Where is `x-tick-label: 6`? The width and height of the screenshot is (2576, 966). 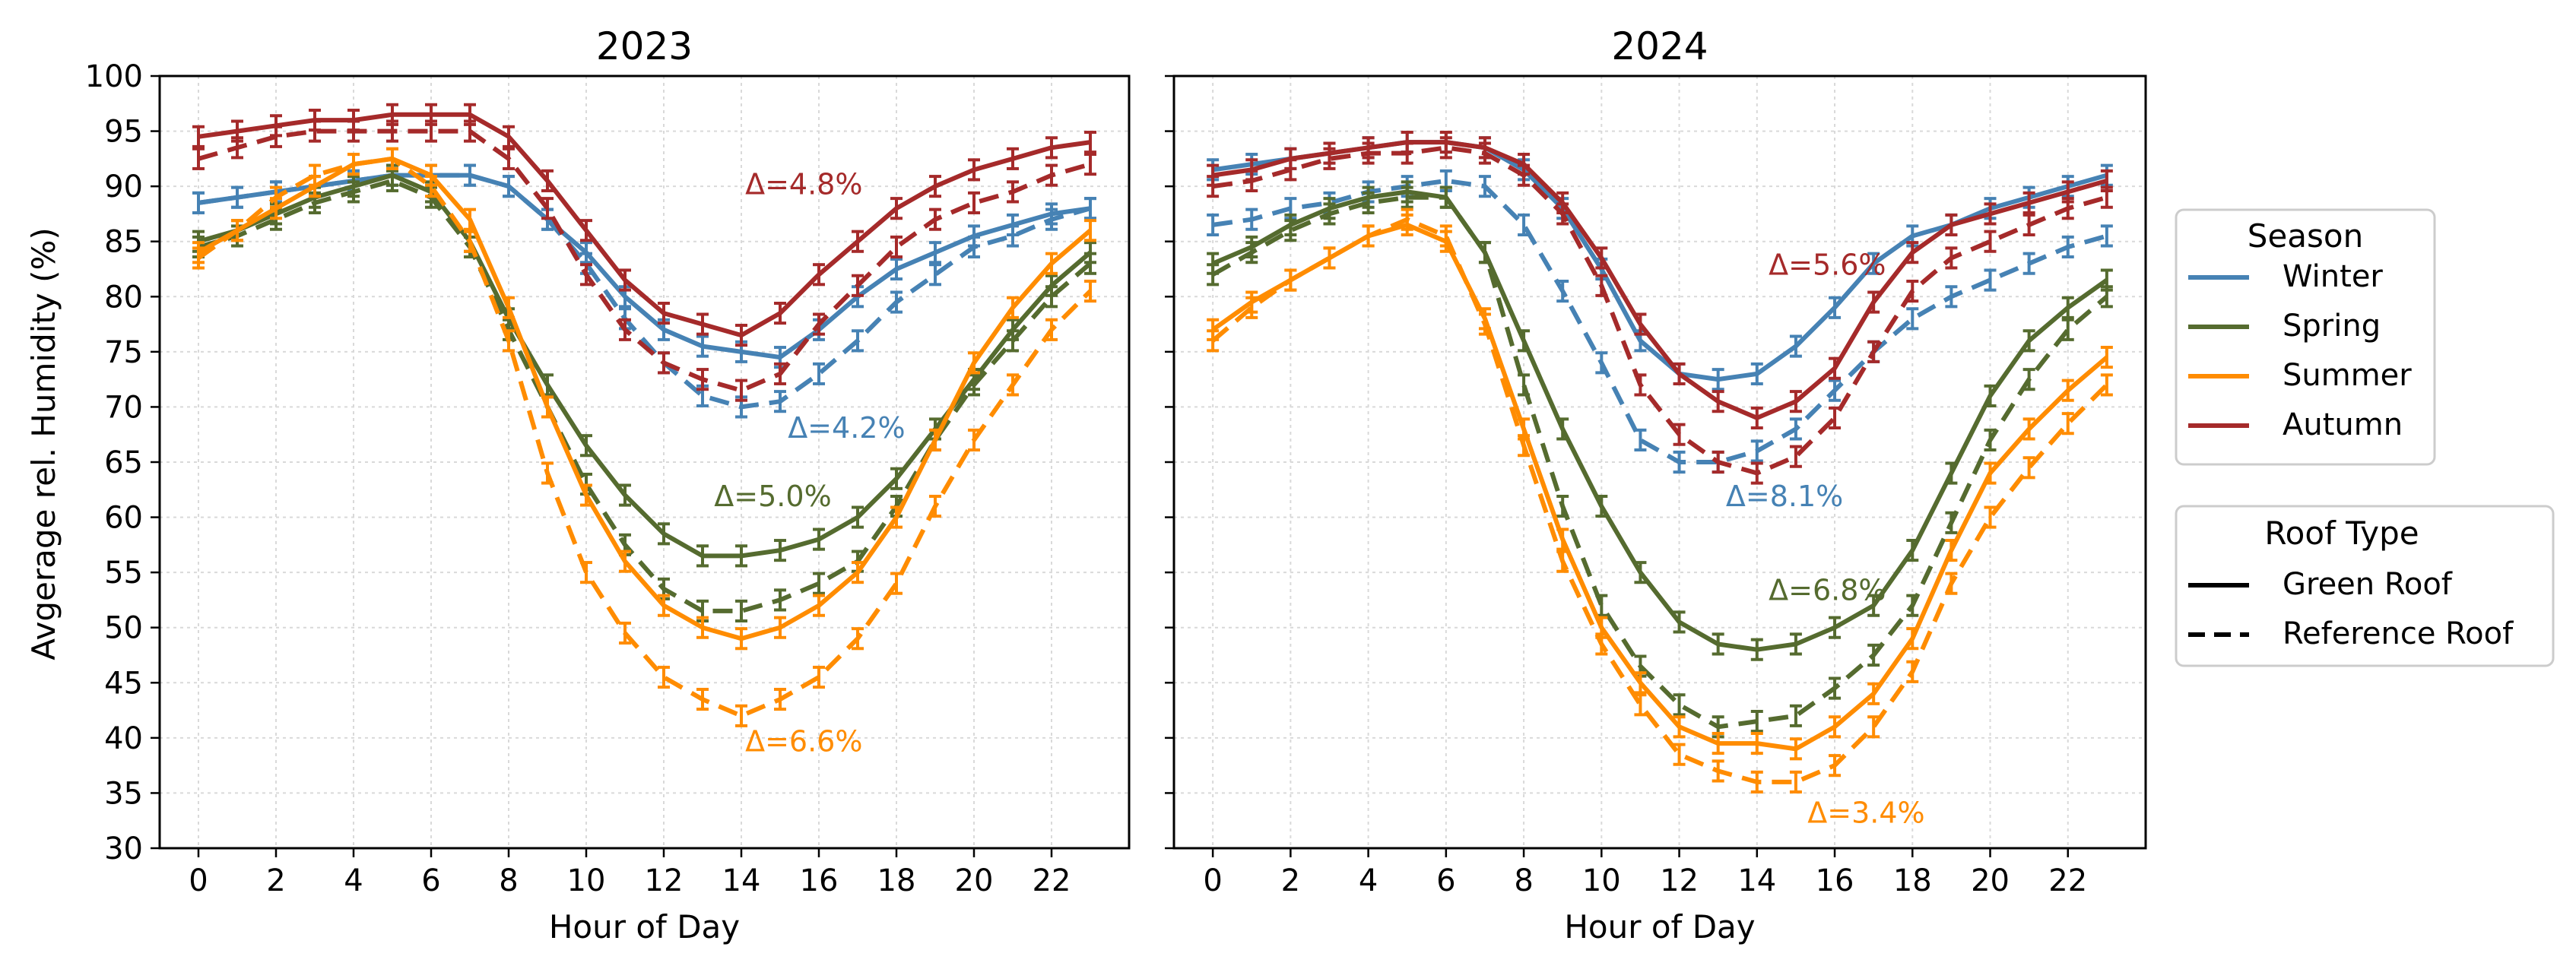
x-tick-label: 6 is located at coordinates (430, 880).